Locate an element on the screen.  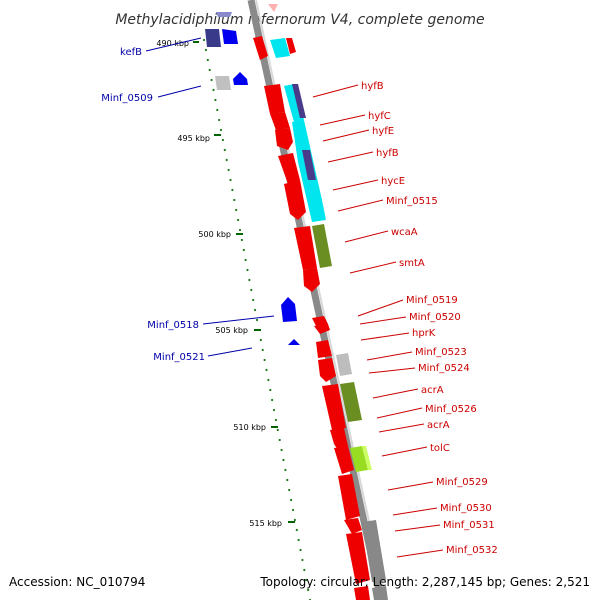
feature-kefB-b is located at coordinates (230, 36).